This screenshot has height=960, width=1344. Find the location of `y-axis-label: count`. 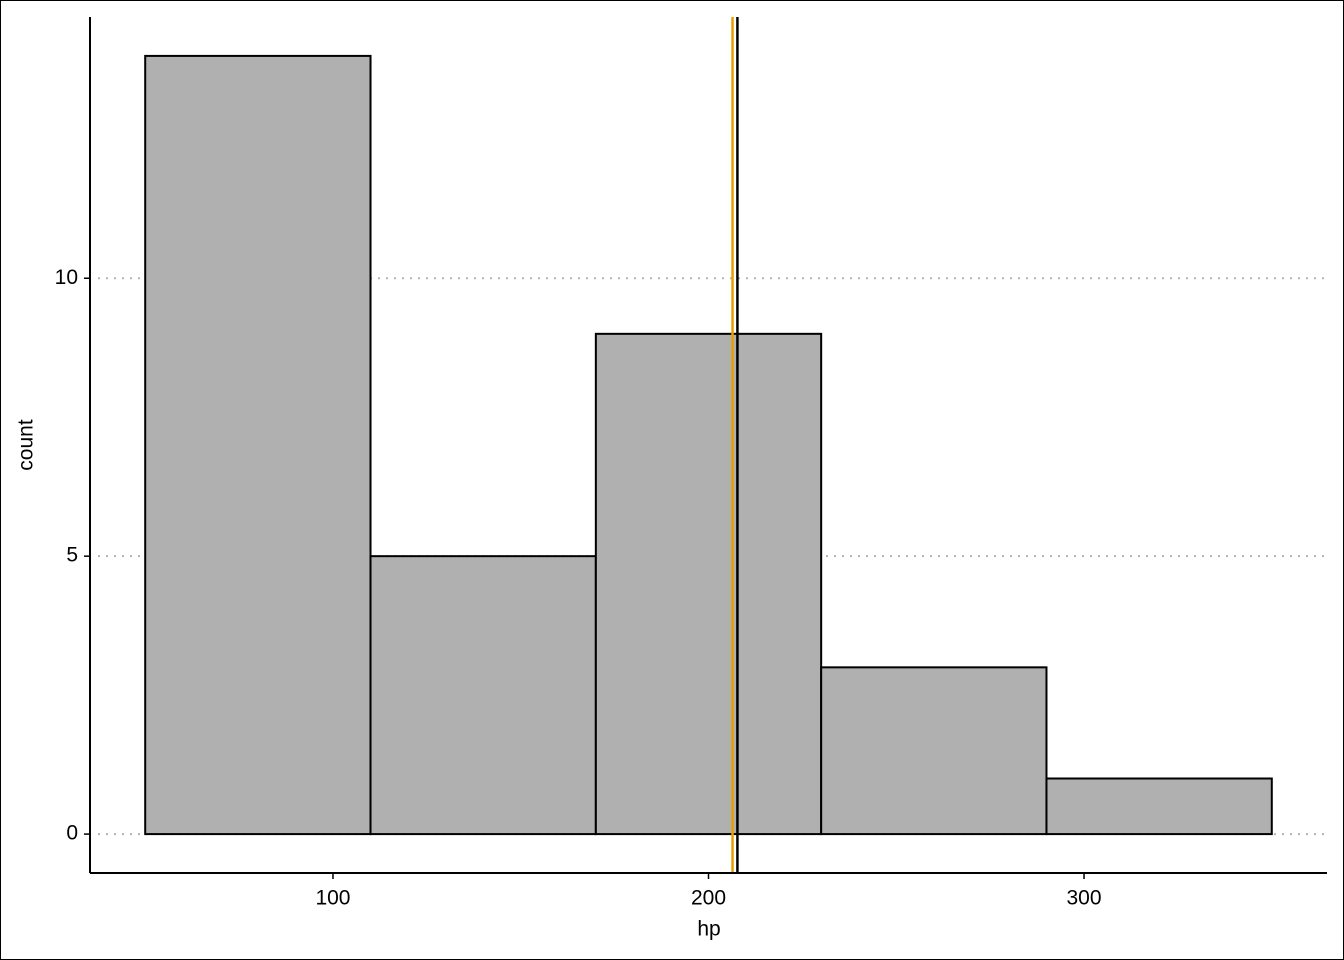

y-axis-label: count is located at coordinates (26, 445).